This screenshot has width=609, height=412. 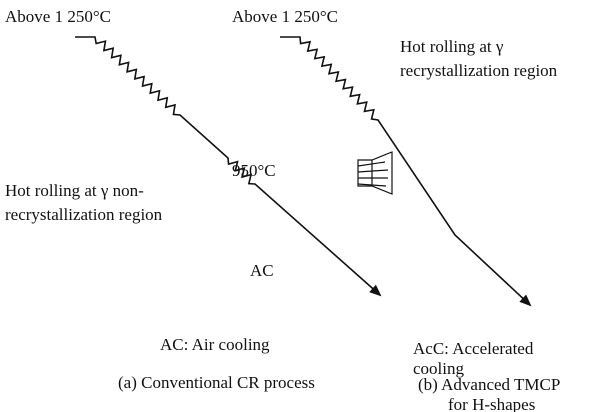 I want to click on left-rolling: Hot rolling at γ non-, so click(x=74, y=190).